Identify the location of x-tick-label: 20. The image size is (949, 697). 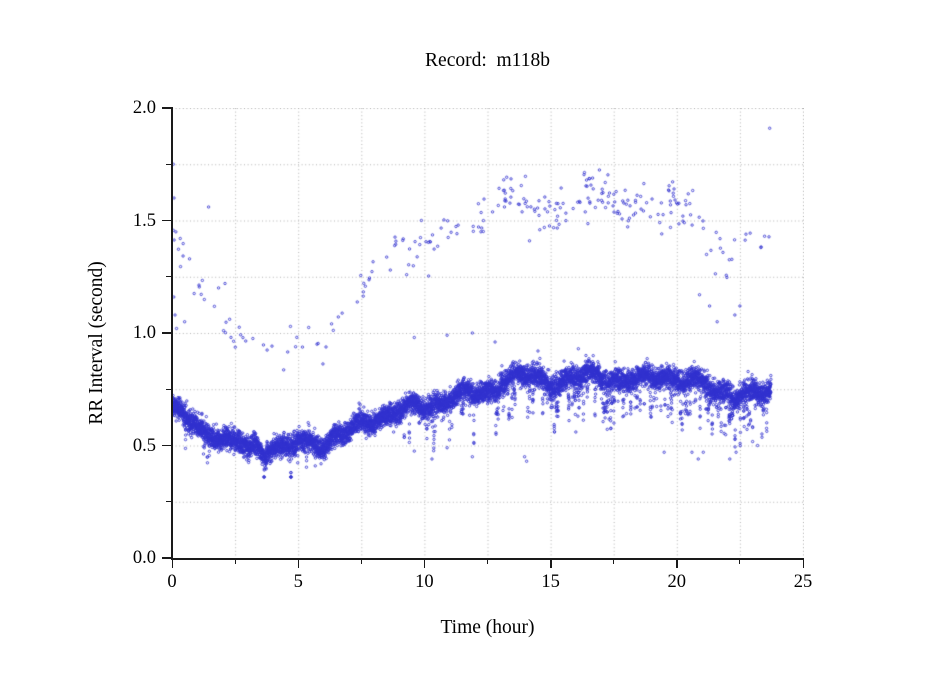
(677, 582).